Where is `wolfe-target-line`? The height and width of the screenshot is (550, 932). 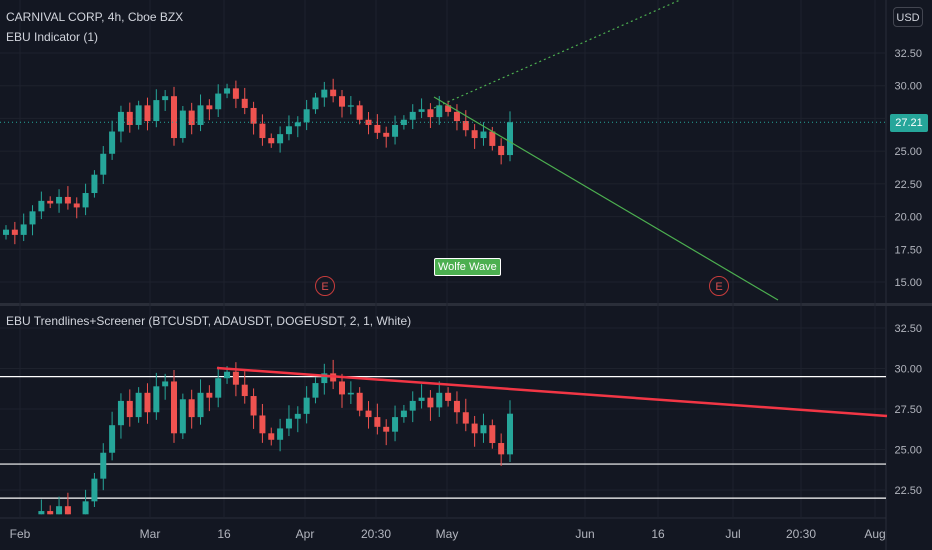
wolfe-target-line is located at coordinates (557, 54).